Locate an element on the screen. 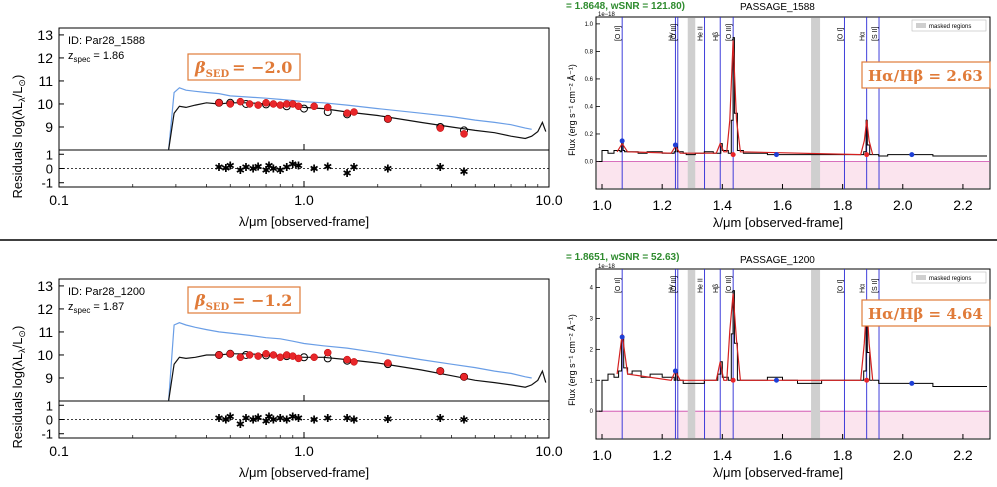 Image resolution: width=997 pixels, height=487 pixels. balmer-ratio-label: Hα/Hβ = 2.63 is located at coordinates (925, 76).